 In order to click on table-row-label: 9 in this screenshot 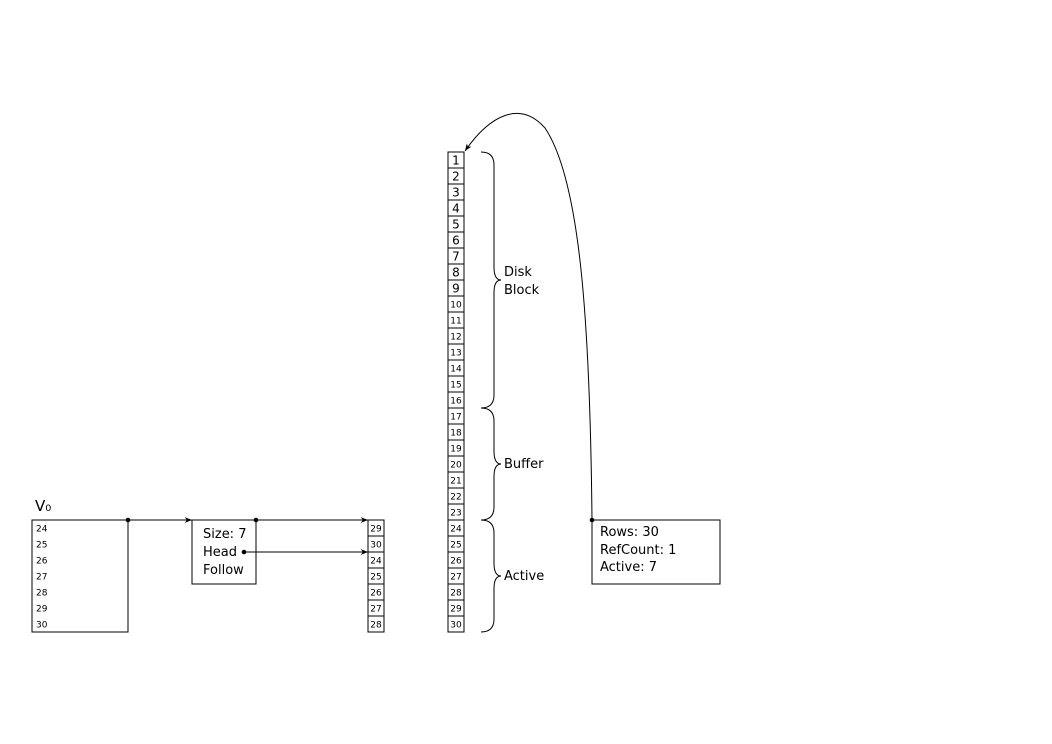, I will do `click(456, 289)`.